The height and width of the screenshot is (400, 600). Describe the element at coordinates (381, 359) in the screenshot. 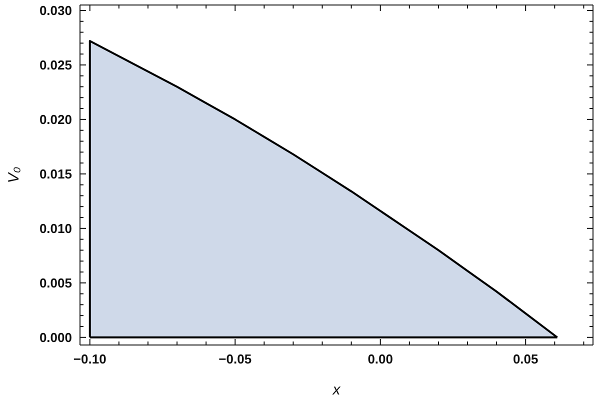

I see `x-tick-label: 0.00` at that location.